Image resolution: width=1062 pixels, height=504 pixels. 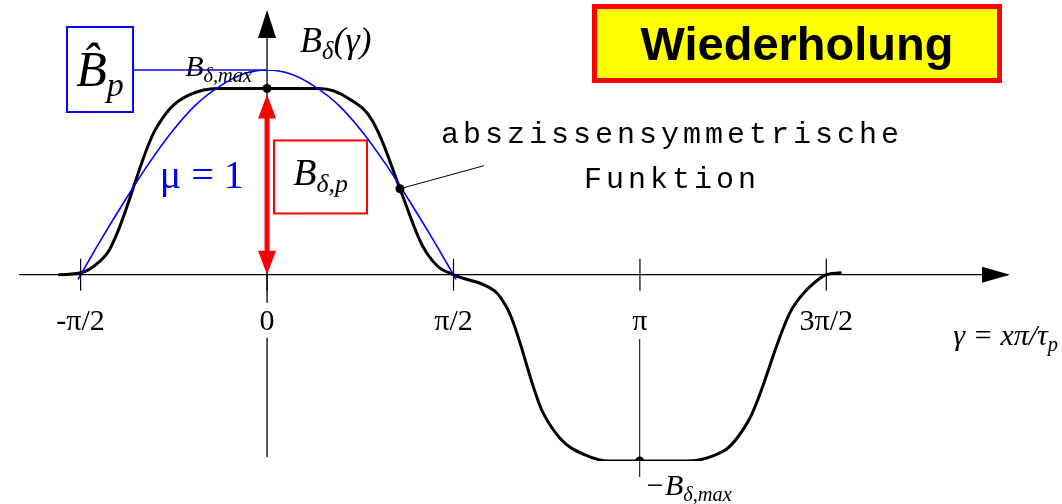 I want to click on annotation: abszissensymmetrische Funktion, so click(x=671, y=157).